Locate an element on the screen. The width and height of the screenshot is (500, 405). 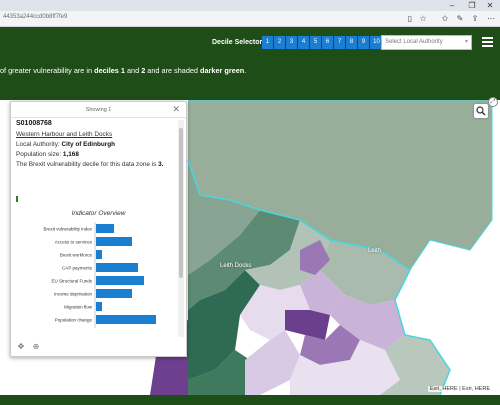
decile-button-group: 1 2 3 4 5 6 7 8 9 10 is located at coordinates (323, 42).